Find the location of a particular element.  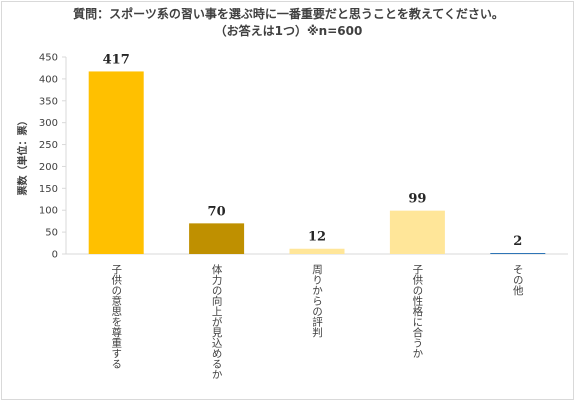

y-tick-label: 450 is located at coordinates (48, 58).